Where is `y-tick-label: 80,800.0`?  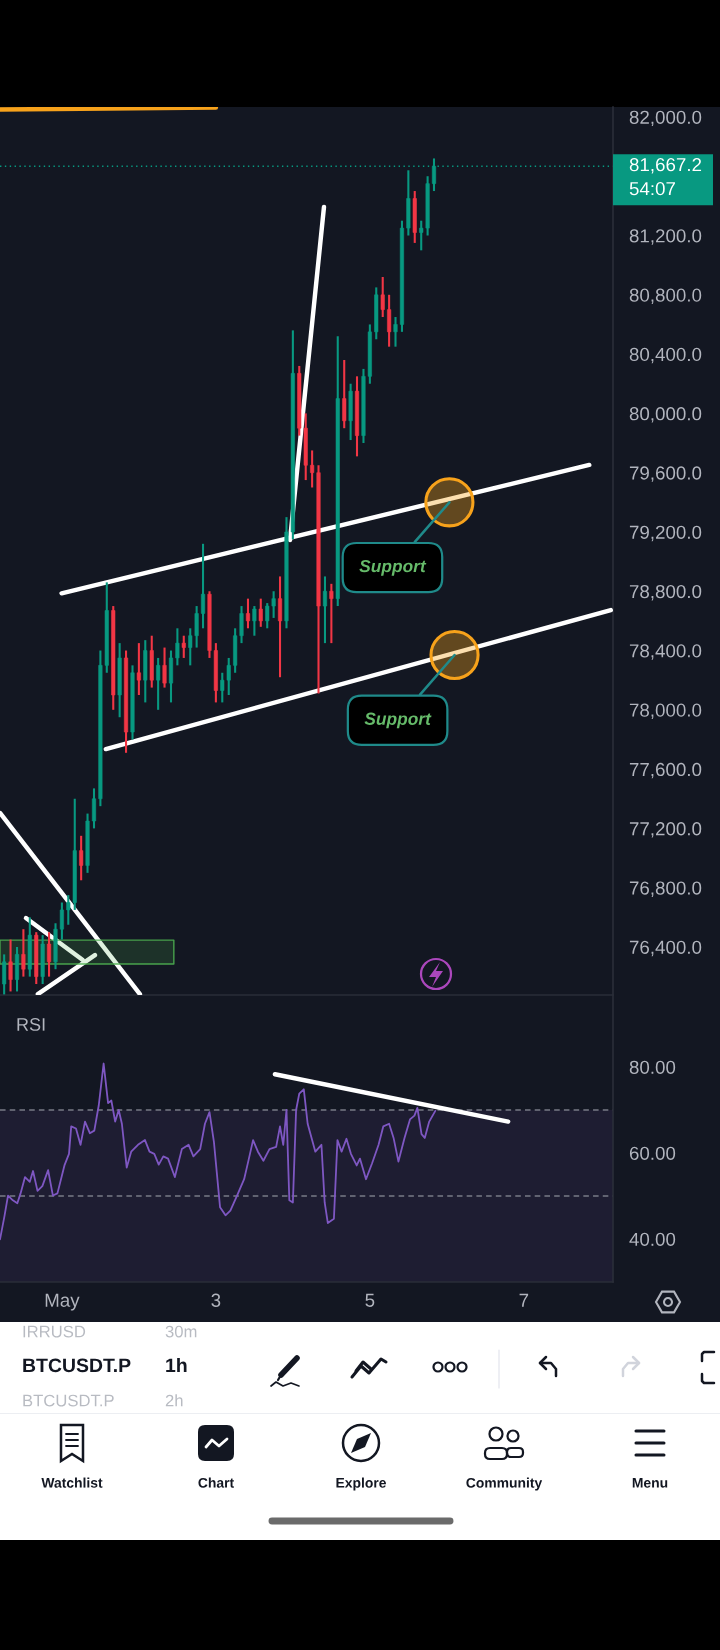 y-tick-label: 80,800.0 is located at coordinates (665, 296).